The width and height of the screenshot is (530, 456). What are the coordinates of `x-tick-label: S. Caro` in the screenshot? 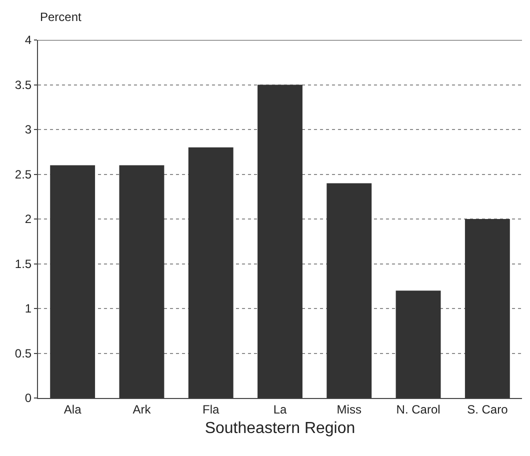 It's located at (487, 409).